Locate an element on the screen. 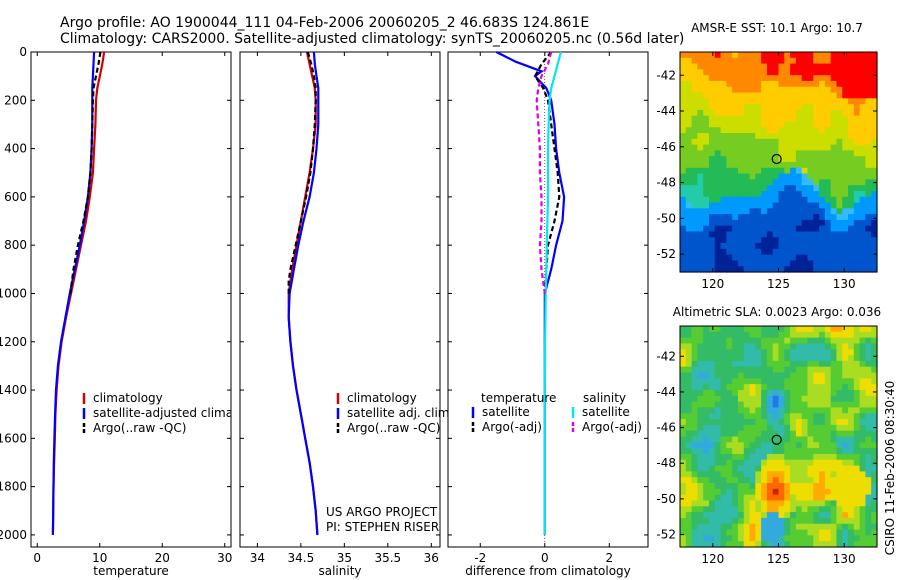  salinity-legend-label: satellite adj. clim. is located at coordinates (400, 413).